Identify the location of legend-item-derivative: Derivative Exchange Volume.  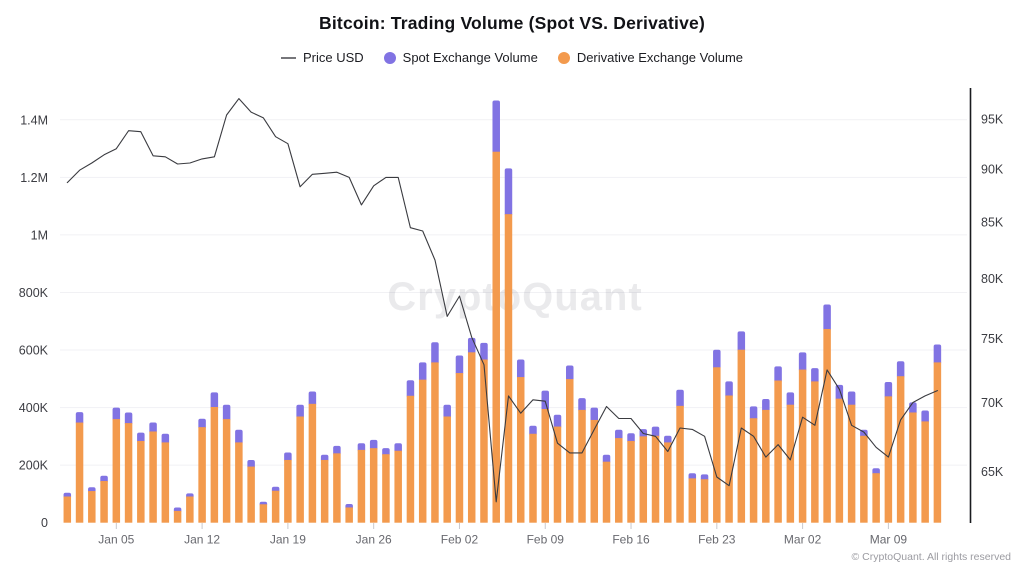
(650, 57).